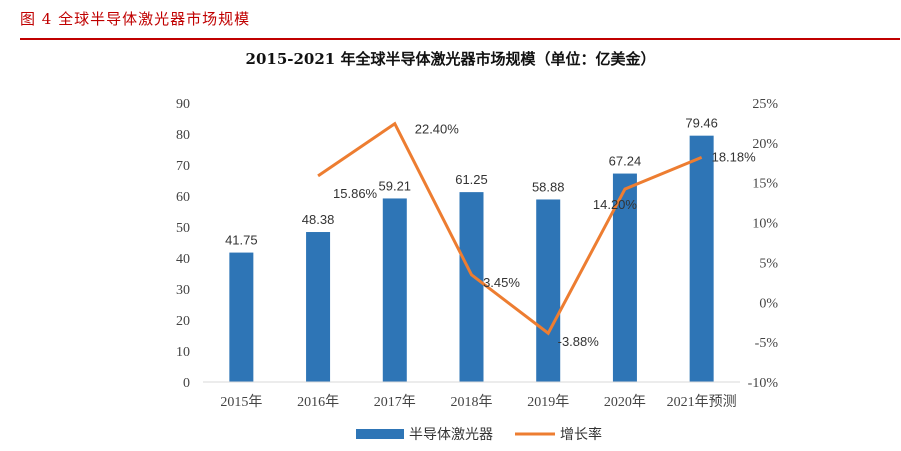  Describe the element at coordinates (183, 244) in the screenshot. I see `left-axis: 0 10 20 30 40 50 60 70 80 90` at that location.